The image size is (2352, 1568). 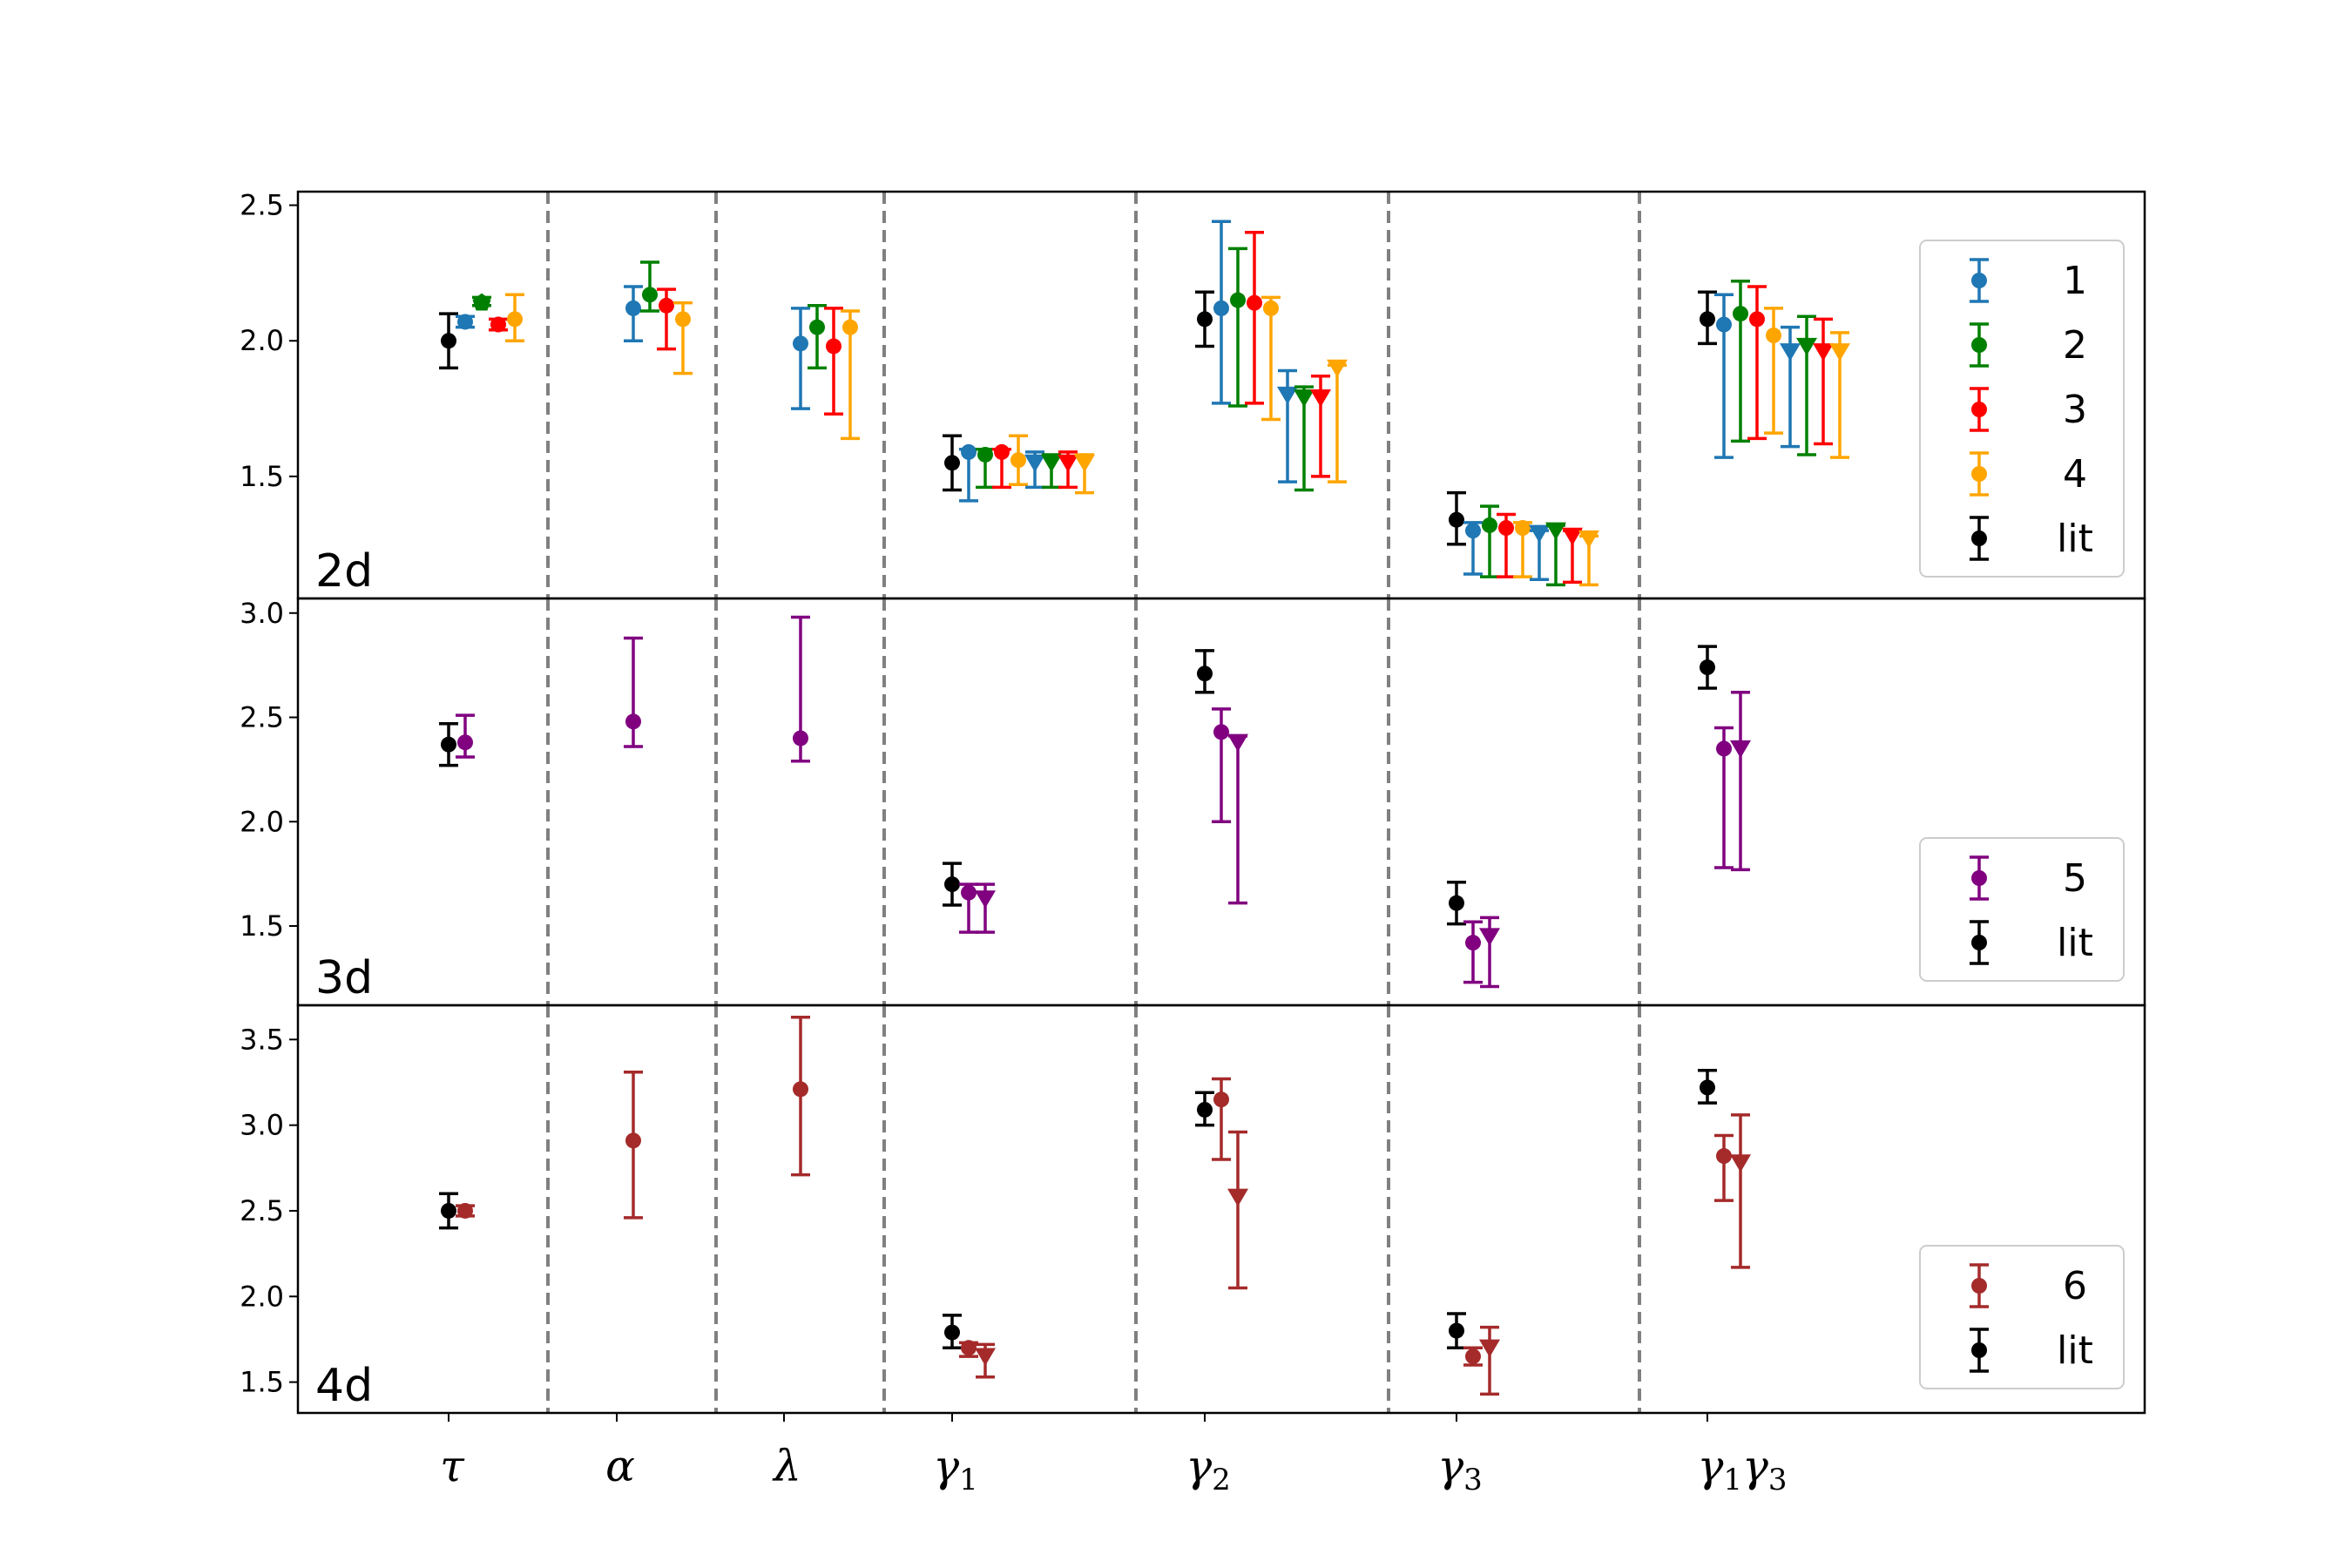 What do you see at coordinates (2022, 909) in the screenshot?
I see `legend-frame` at bounding box center [2022, 909].